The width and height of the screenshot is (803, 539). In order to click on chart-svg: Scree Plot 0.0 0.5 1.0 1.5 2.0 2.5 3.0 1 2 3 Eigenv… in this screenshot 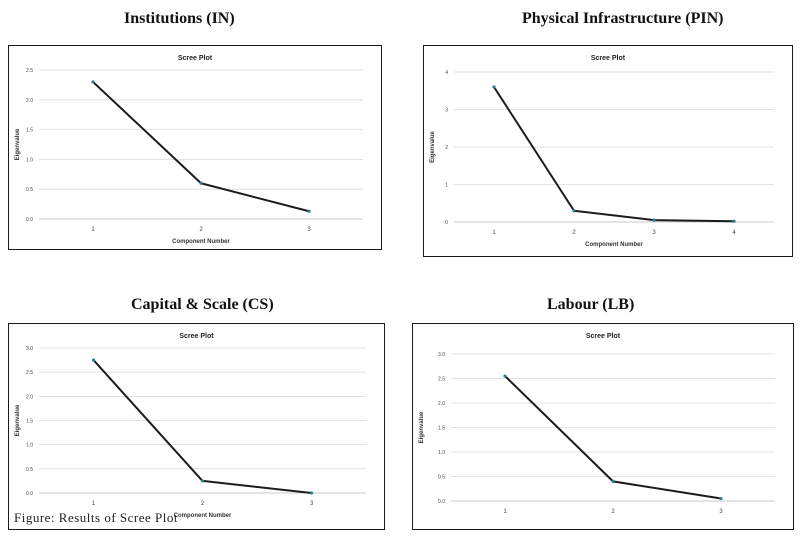, I will do `click(597, 424)`.